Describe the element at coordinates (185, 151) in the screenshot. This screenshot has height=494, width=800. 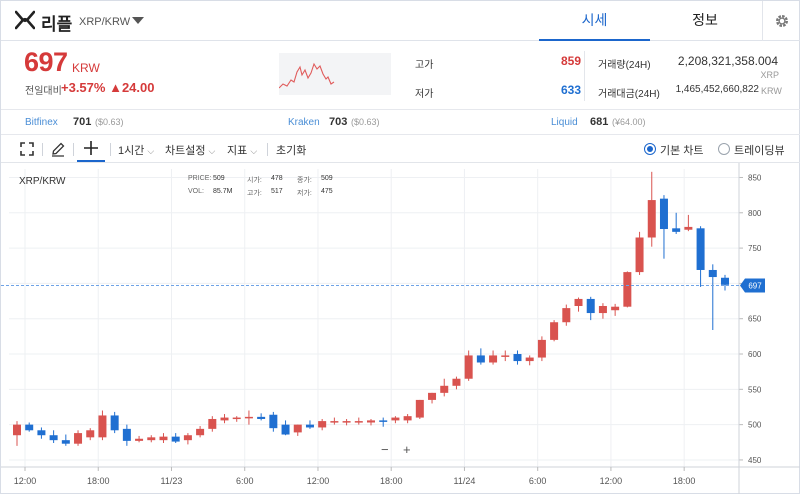
I see `chart-settings-label: 차트설정` at that location.